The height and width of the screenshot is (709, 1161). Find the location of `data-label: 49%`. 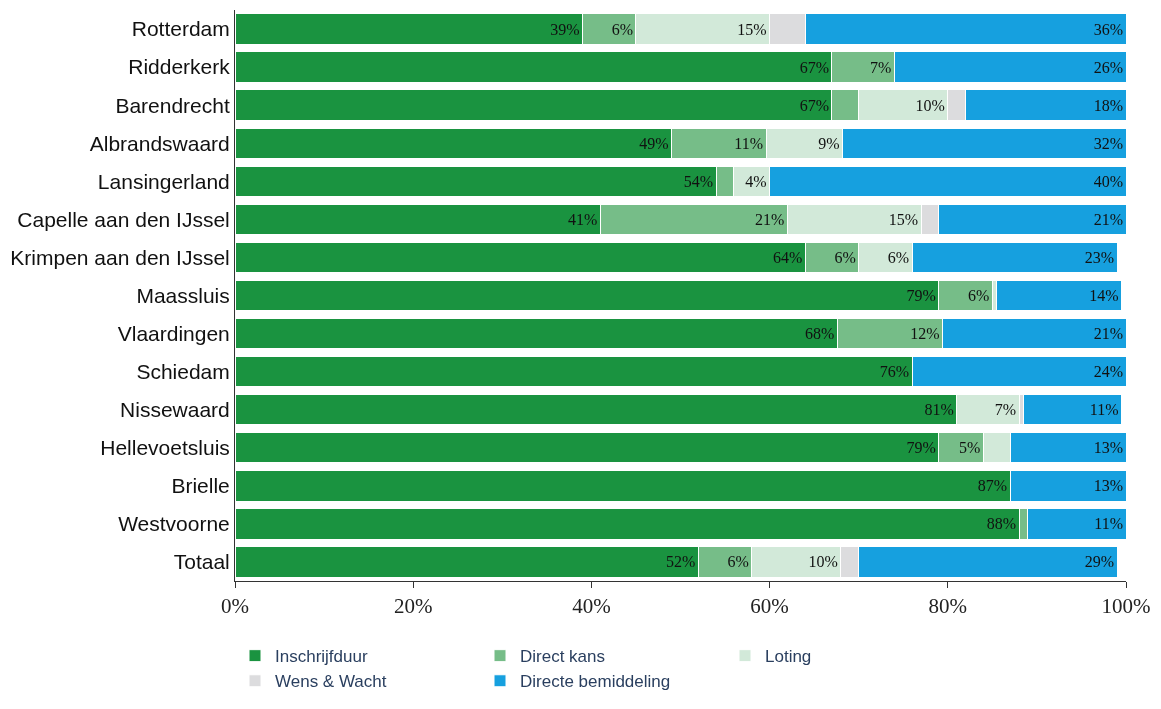

data-label: 49% is located at coordinates (654, 143).